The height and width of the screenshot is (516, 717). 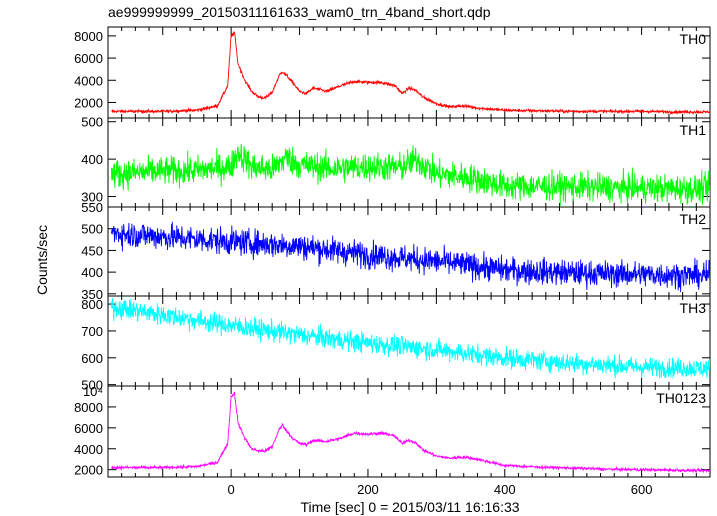 What do you see at coordinates (92, 294) in the screenshot?
I see `y-tick-label: 350` at bounding box center [92, 294].